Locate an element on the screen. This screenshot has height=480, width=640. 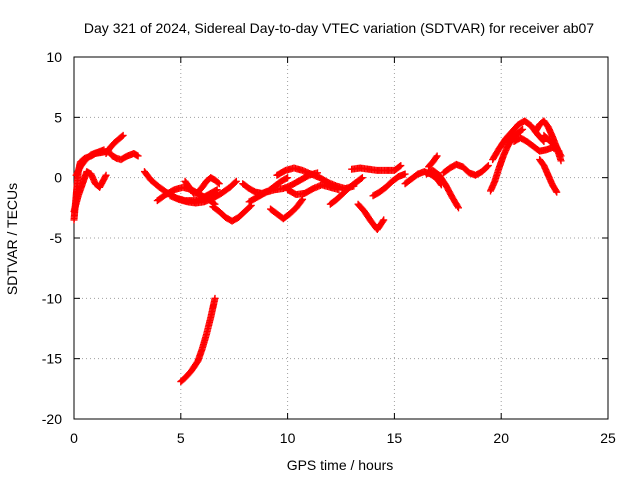
x-axis-label: GPS time / hours is located at coordinates (340, 465).